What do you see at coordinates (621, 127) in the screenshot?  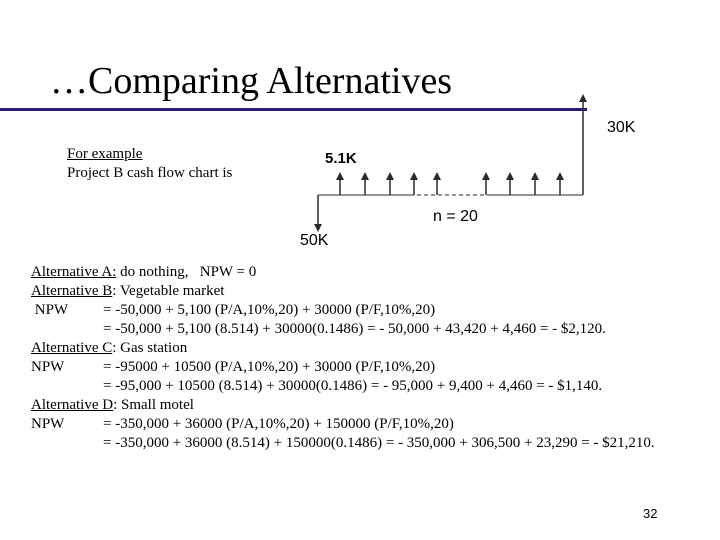 I see `final-receipt-label: 30K` at bounding box center [621, 127].